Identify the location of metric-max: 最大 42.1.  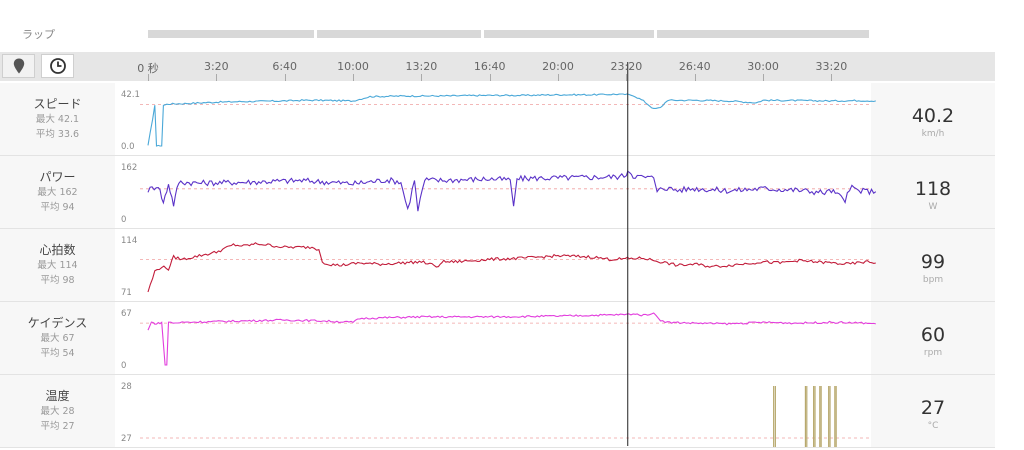
(57, 119).